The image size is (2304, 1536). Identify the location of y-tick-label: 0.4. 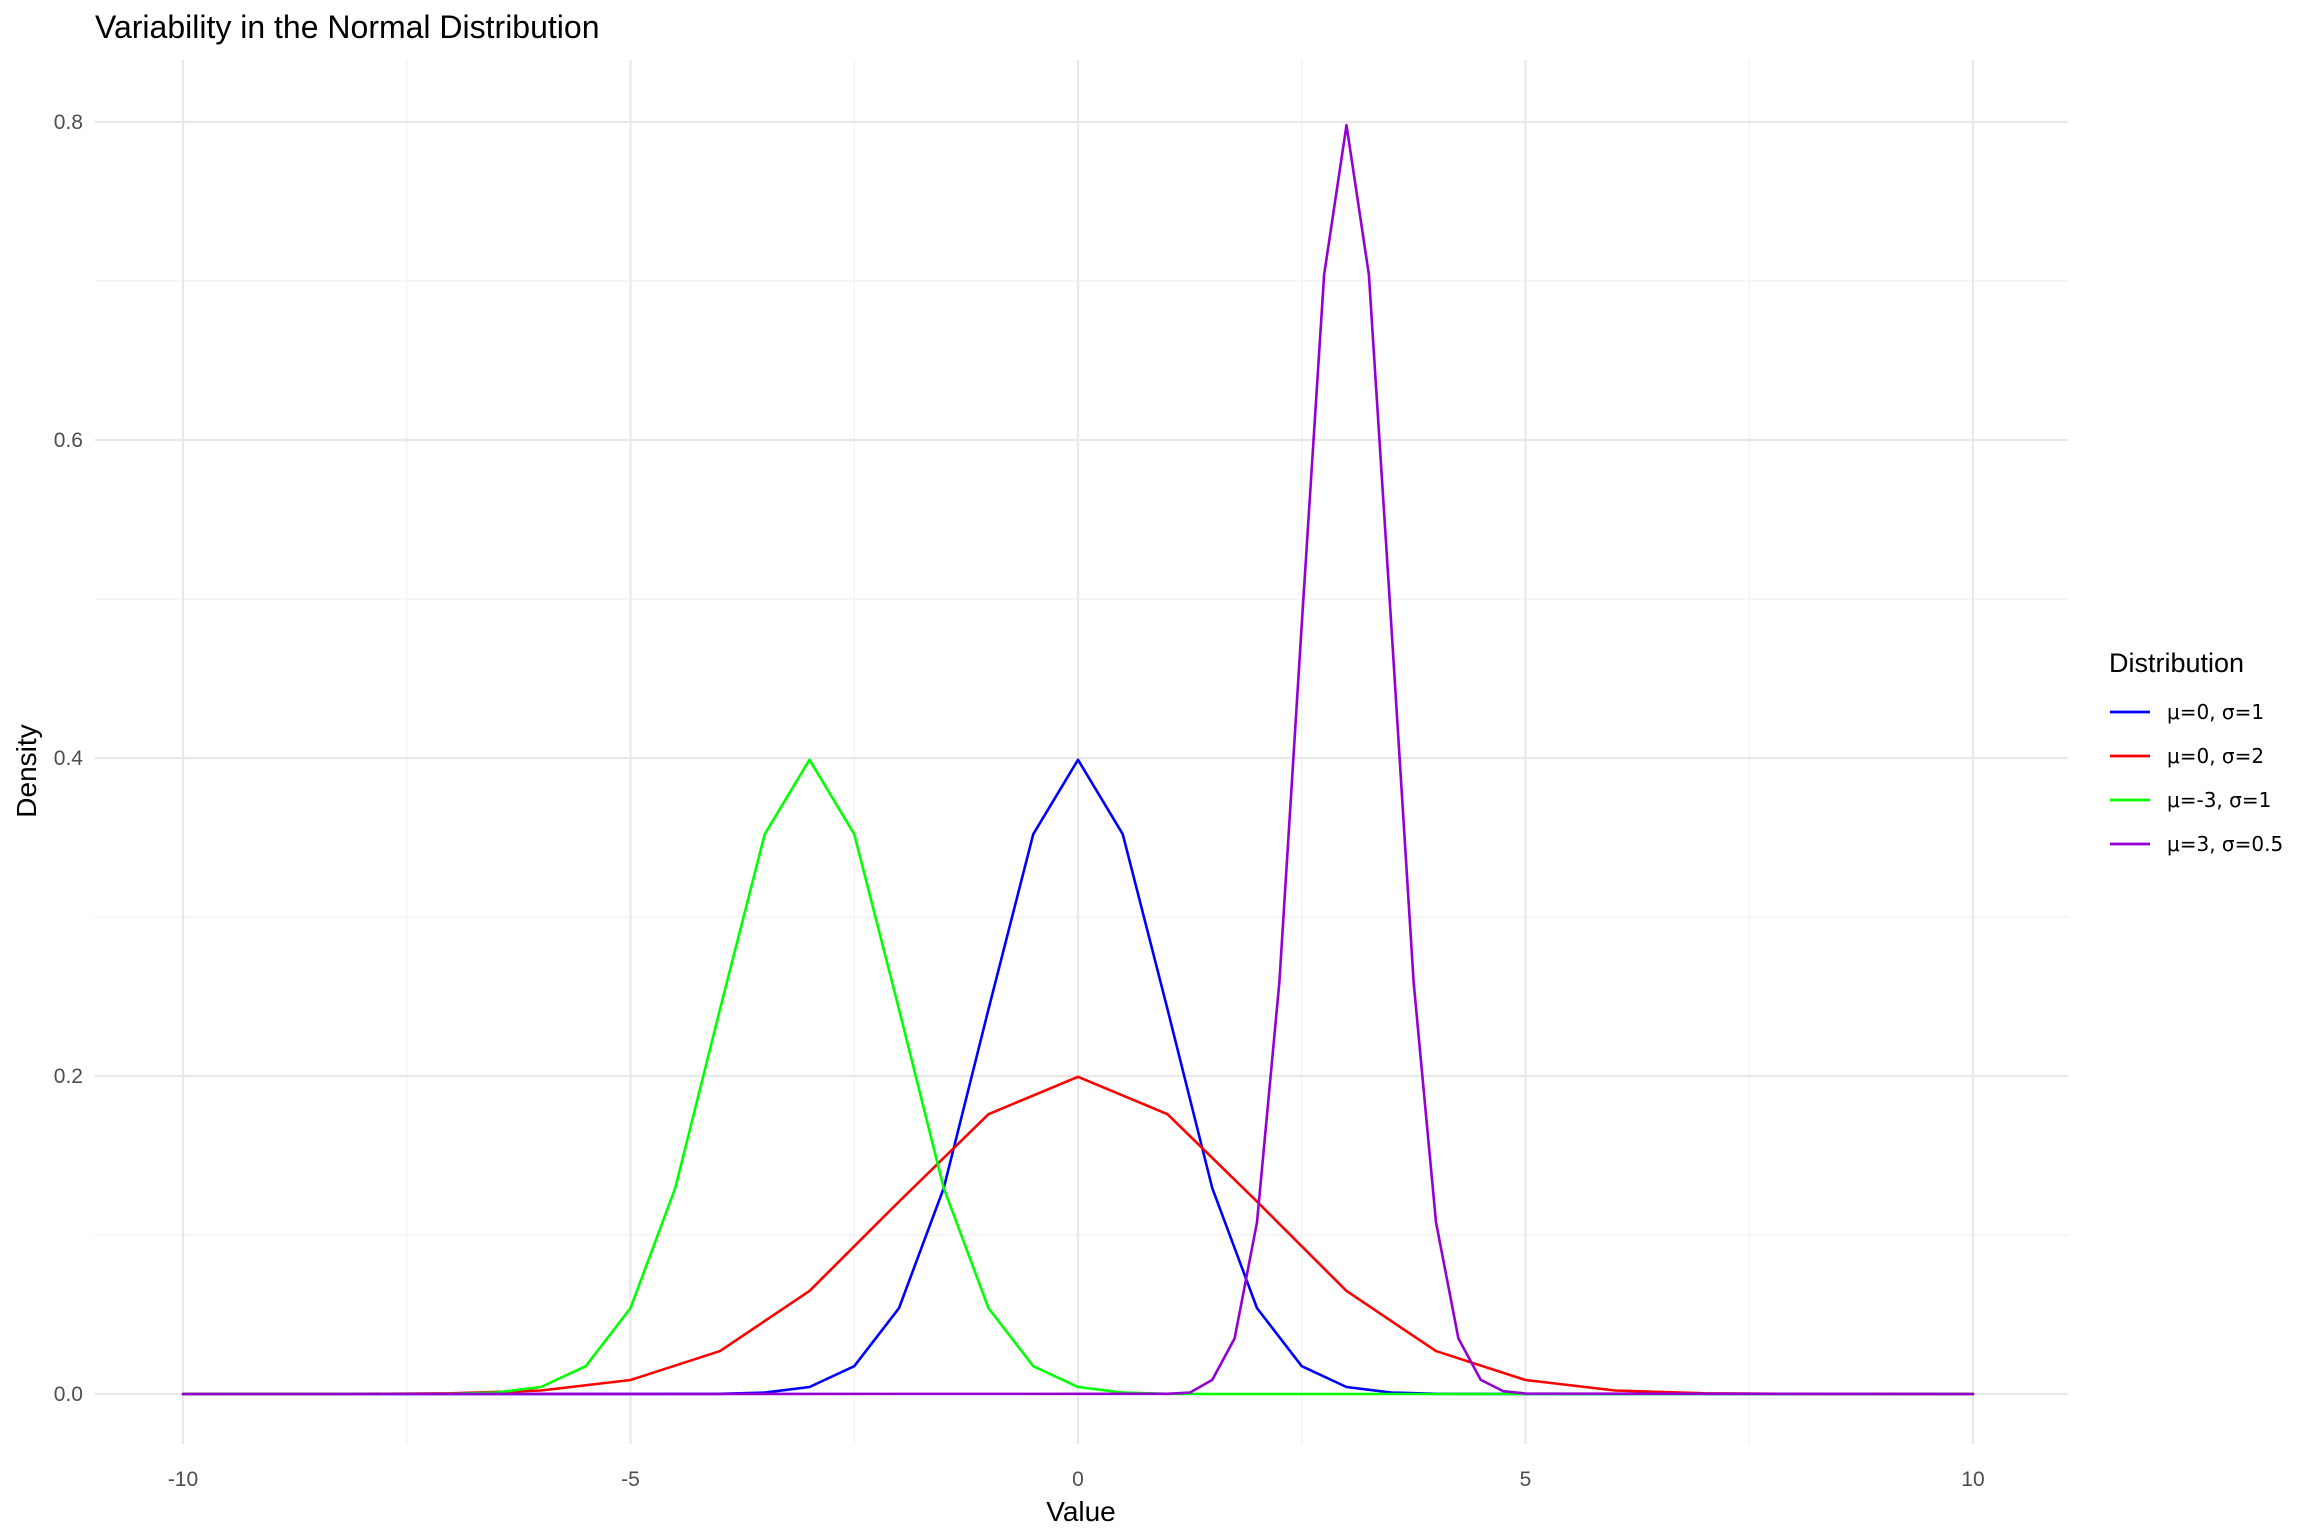
(69, 758).